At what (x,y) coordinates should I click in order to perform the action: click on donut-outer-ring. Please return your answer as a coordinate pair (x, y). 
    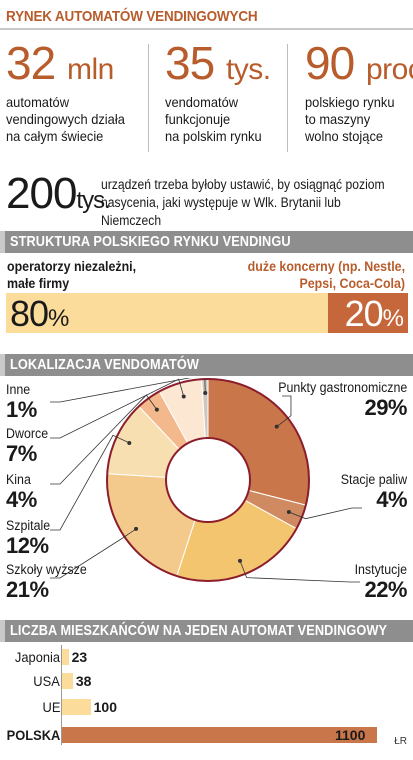
    Looking at the image, I should click on (208, 480).